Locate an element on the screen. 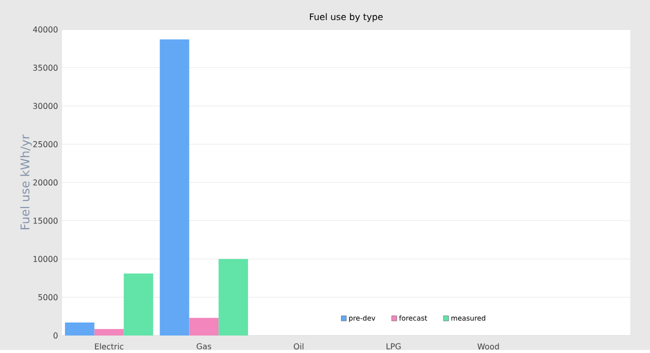 This screenshot has width=650, height=353. y-tick-label: 10000 is located at coordinates (46, 259).